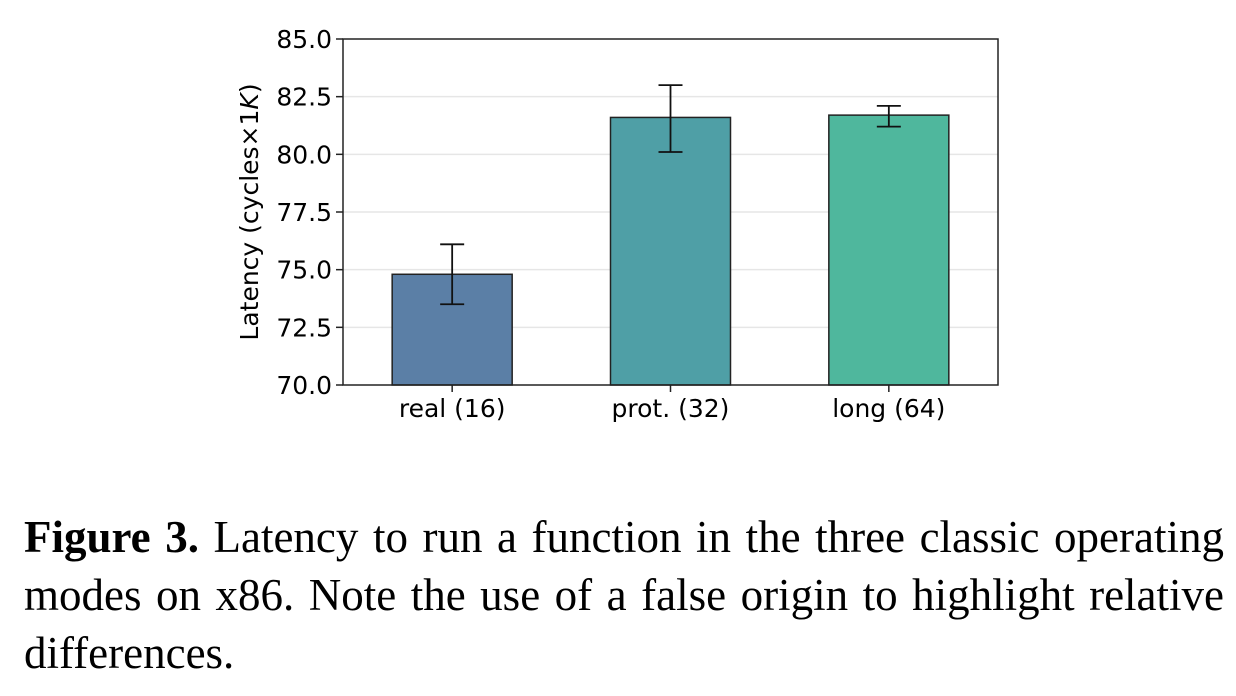 The image size is (1236, 696). I want to click on y-tick-label: 70.0, so click(304, 385).